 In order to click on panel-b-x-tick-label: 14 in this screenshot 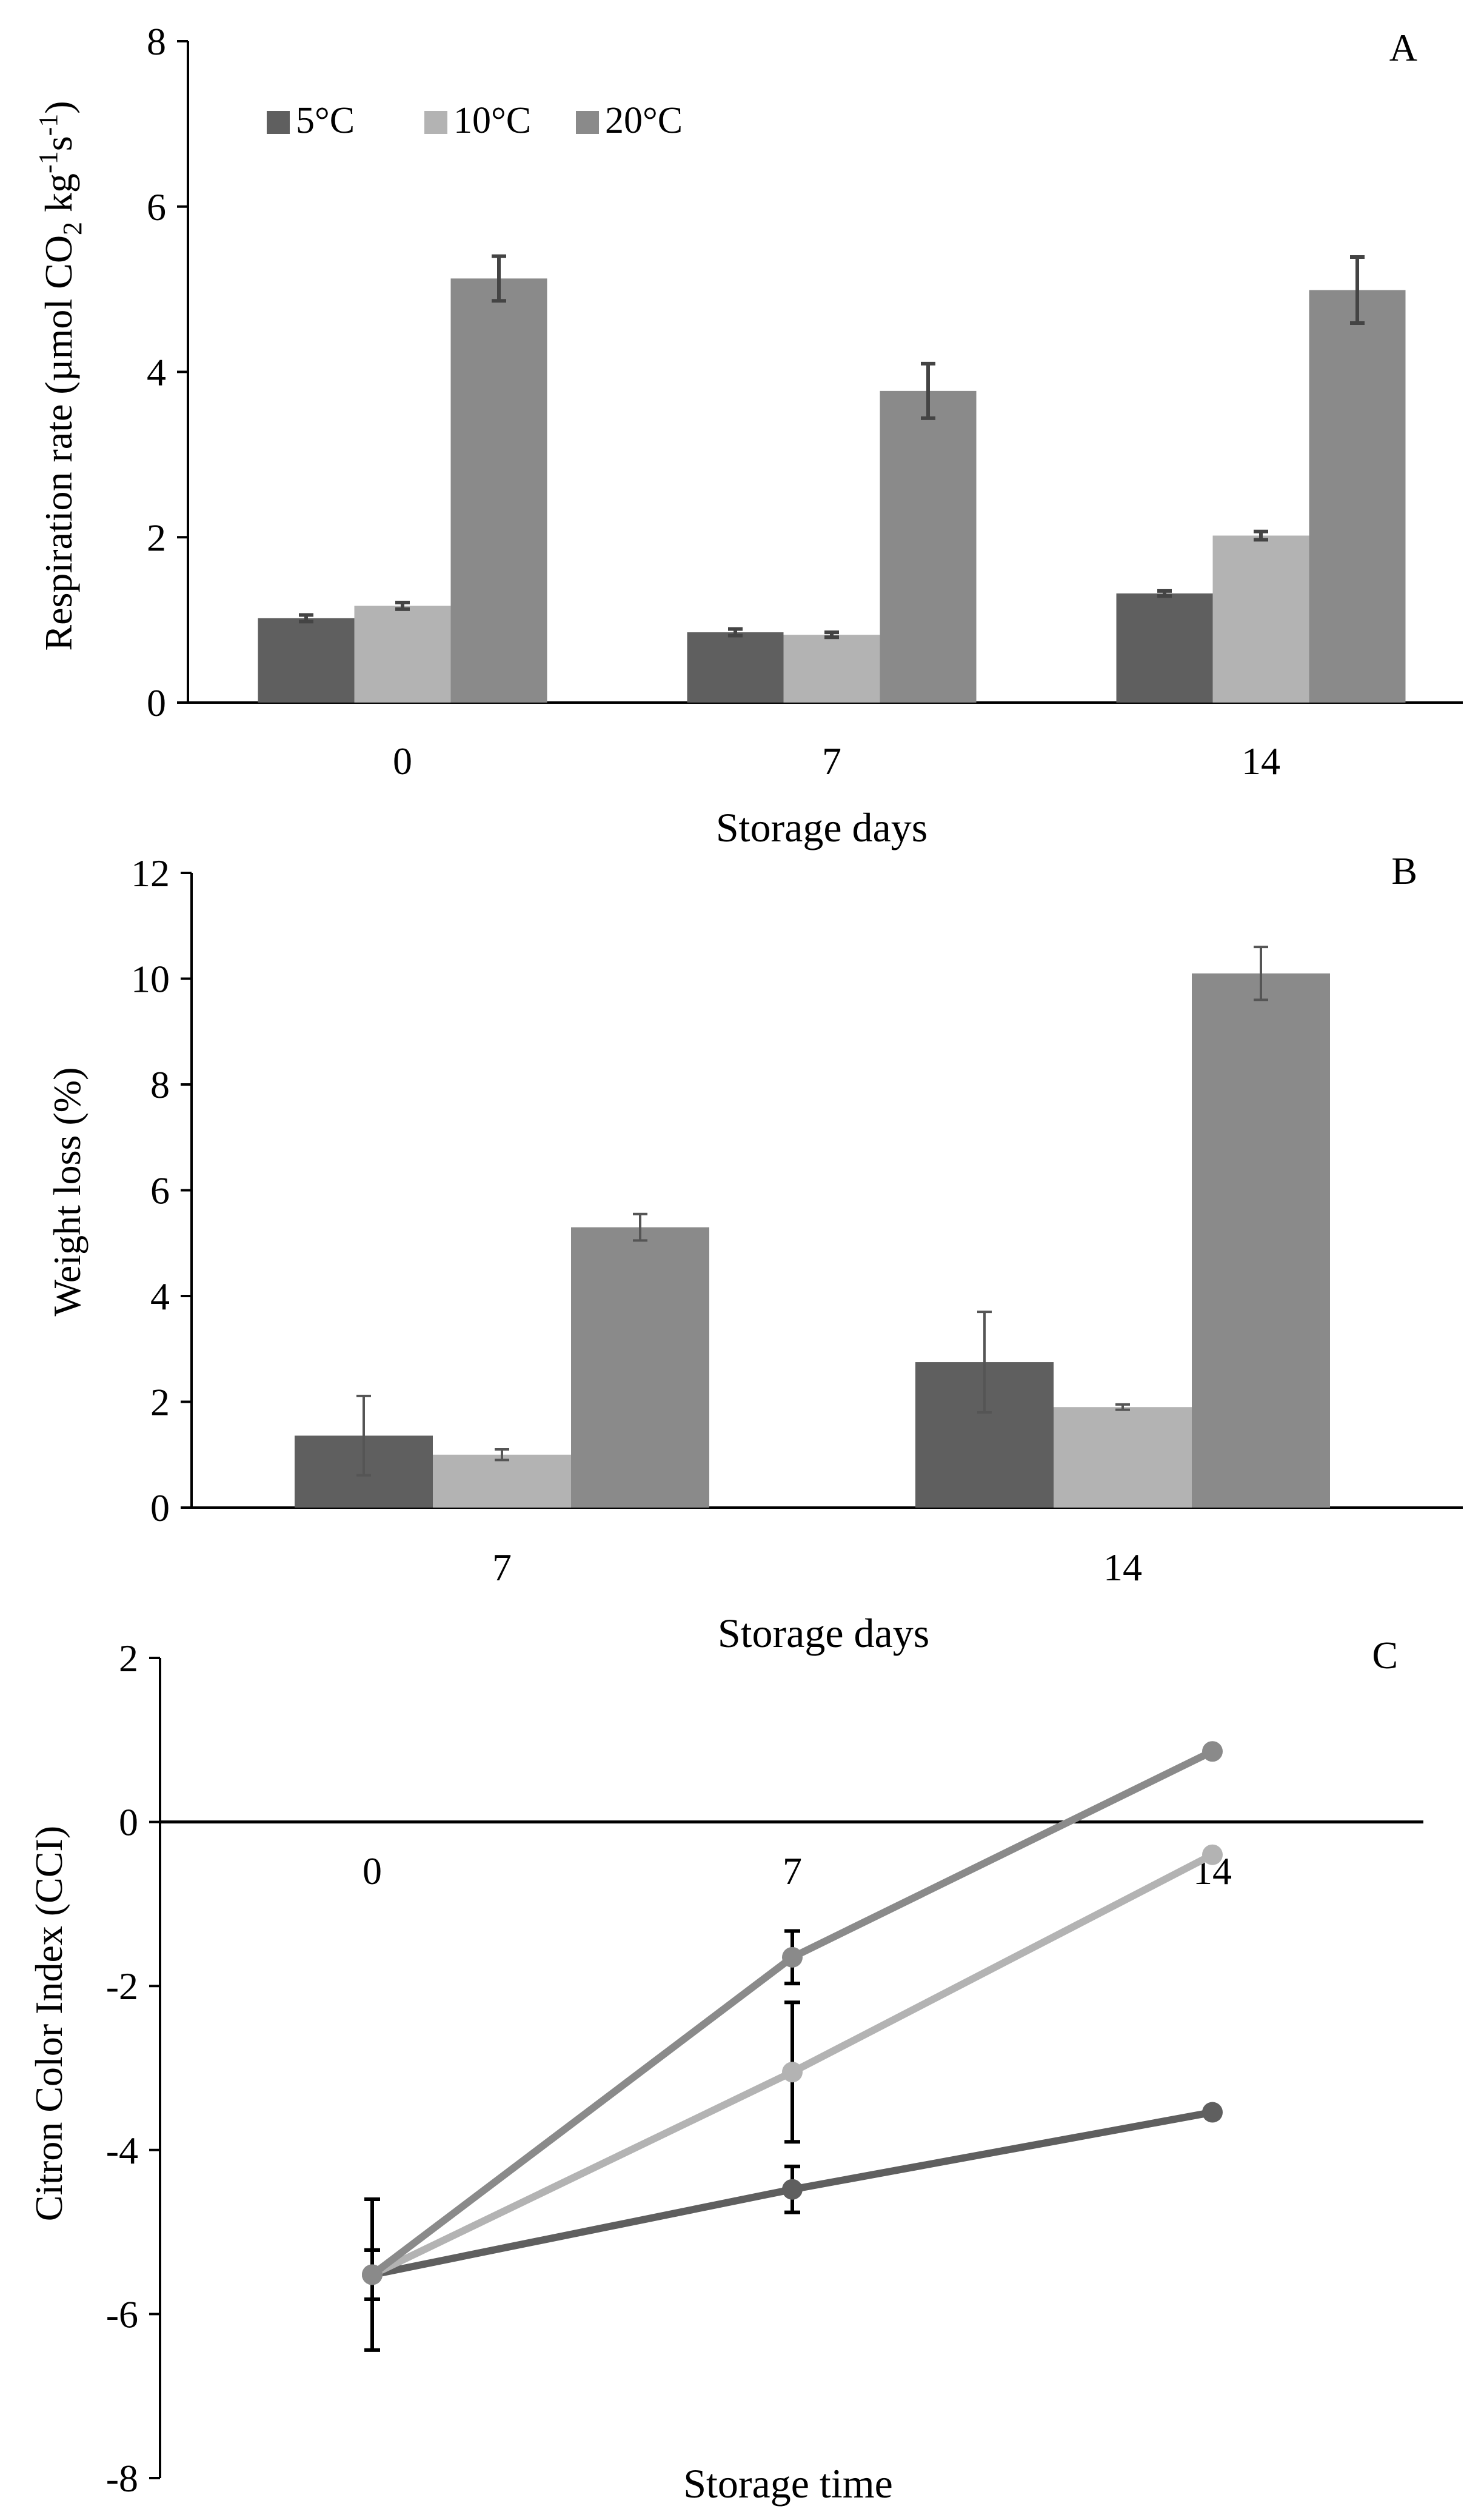, I will do `click(1122, 1567)`.